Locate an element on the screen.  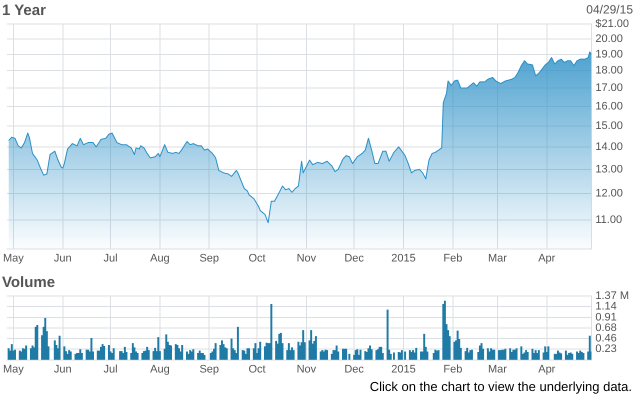
chart-title: Volume is located at coordinates (29, 283).